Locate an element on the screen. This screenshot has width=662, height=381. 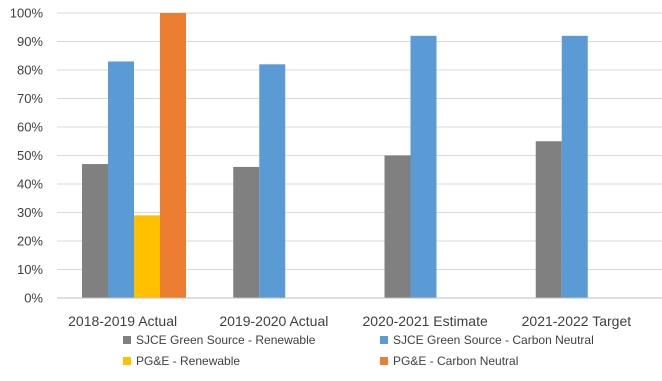
y-tick-label: 50% is located at coordinates (30, 155).